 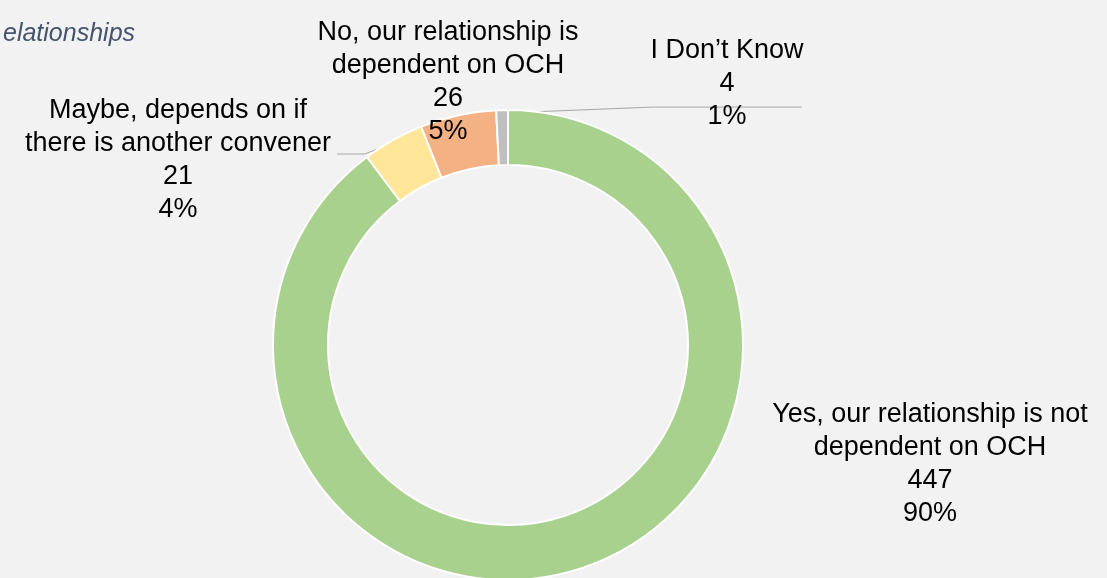 I want to click on data-label: 447 90%, so click(x=930, y=495).